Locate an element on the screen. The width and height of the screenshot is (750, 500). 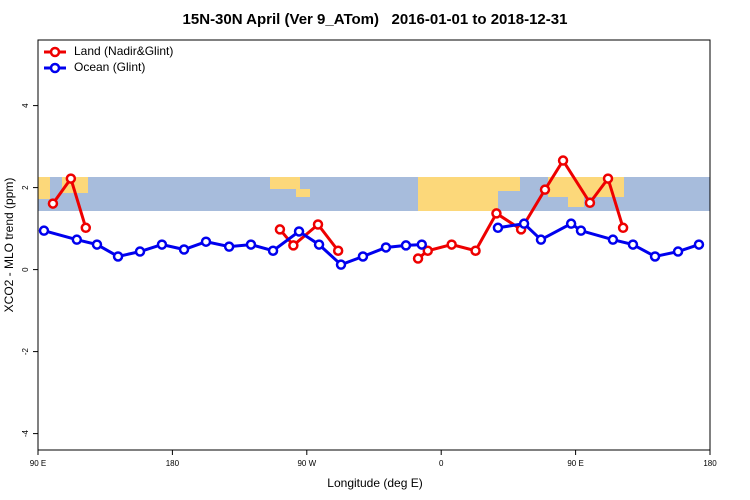
y-tick-label: 4 is located at coordinates (25, 105).